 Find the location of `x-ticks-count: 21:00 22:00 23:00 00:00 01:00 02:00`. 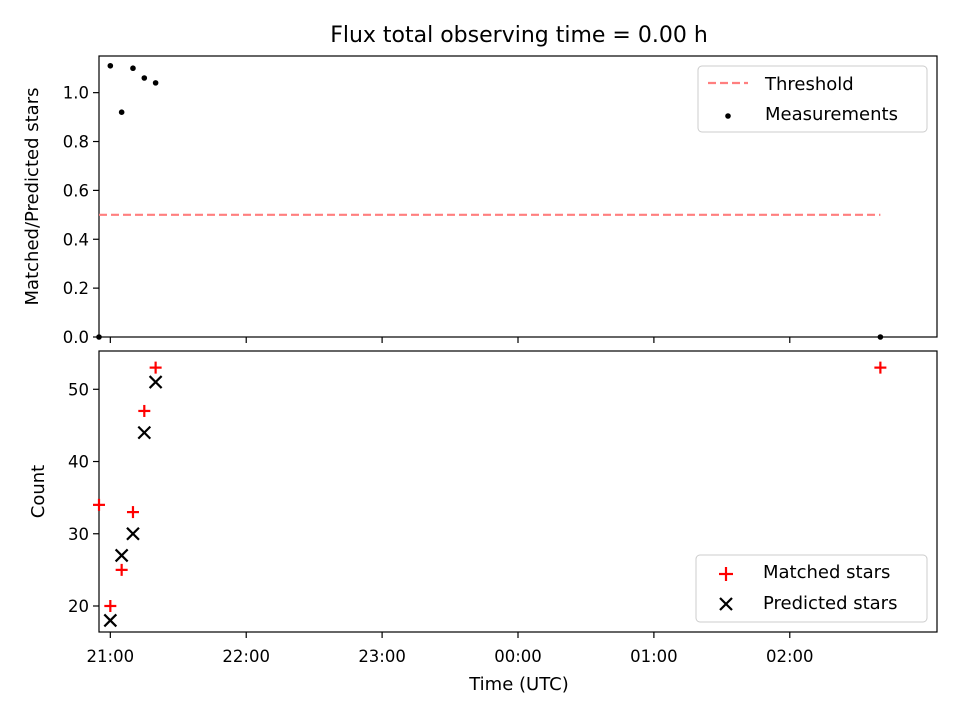

x-ticks-count: 21:00 22:00 23:00 00:00 01:00 02:00 is located at coordinates (450, 649).